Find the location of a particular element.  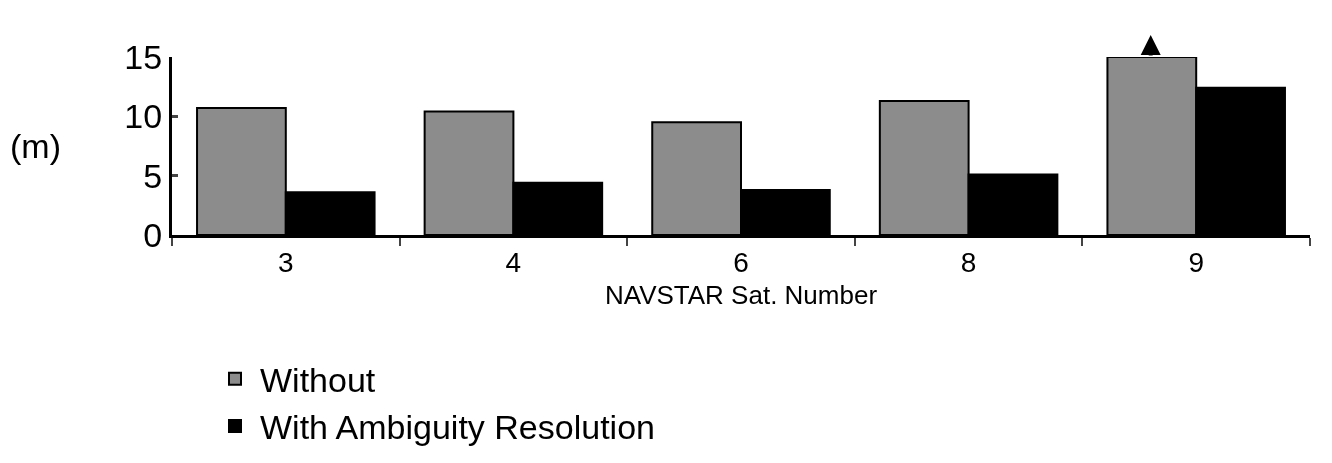

x-tick-label: 3 is located at coordinates (286, 262).